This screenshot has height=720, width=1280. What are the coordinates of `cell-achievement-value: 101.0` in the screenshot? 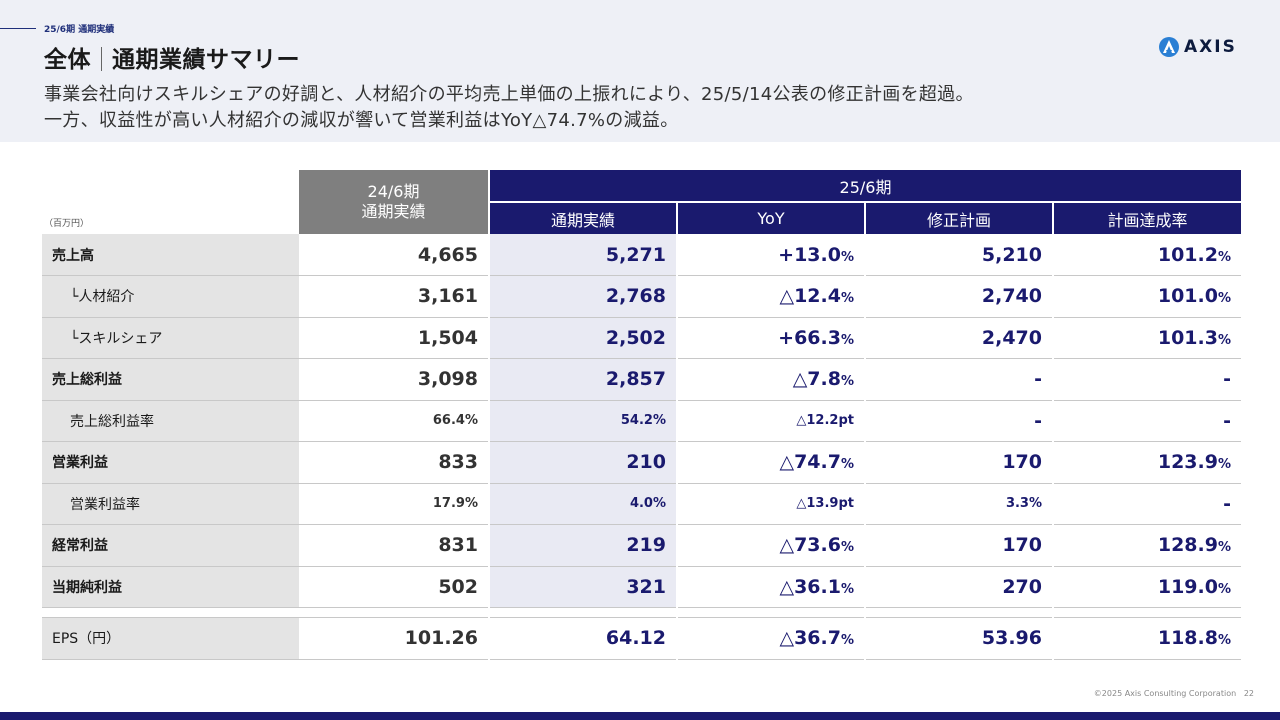 It's located at (1187, 296).